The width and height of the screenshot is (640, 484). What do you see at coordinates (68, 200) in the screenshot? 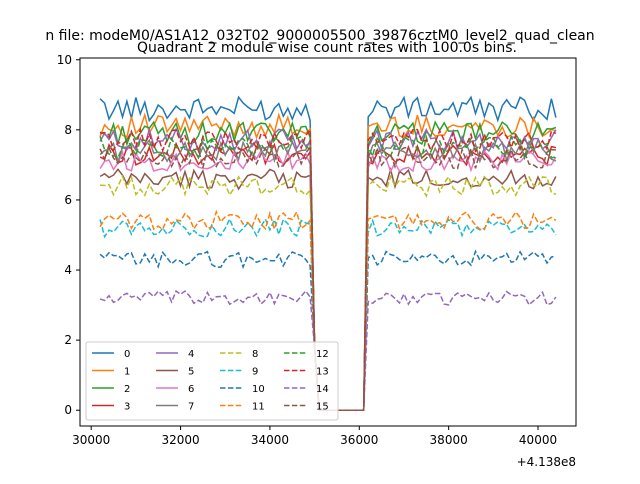
I see `y-tick-label: 6` at bounding box center [68, 200].